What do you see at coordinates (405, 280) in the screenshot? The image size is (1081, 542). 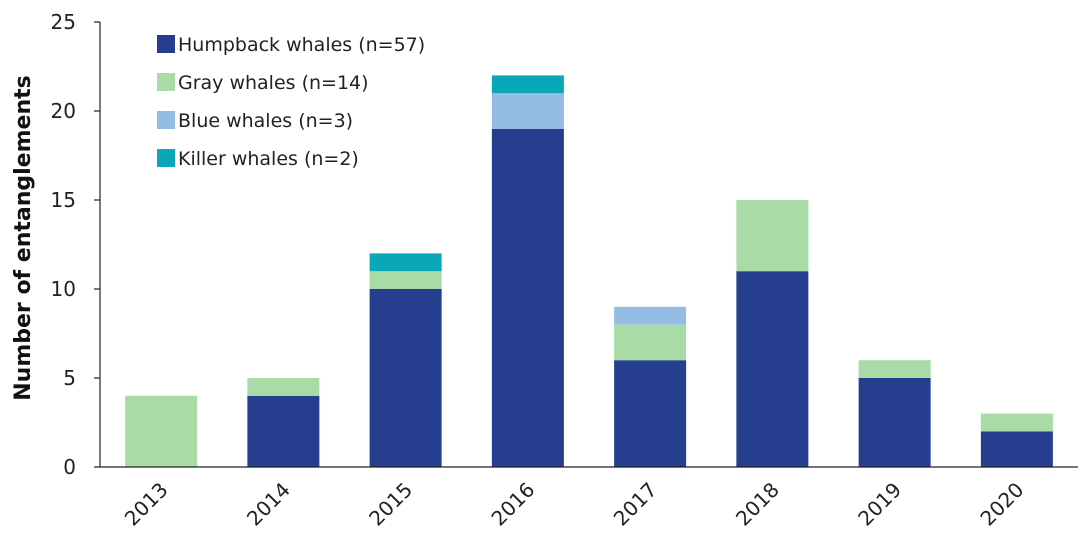 I see `bar-segment-gray-2015` at bounding box center [405, 280].